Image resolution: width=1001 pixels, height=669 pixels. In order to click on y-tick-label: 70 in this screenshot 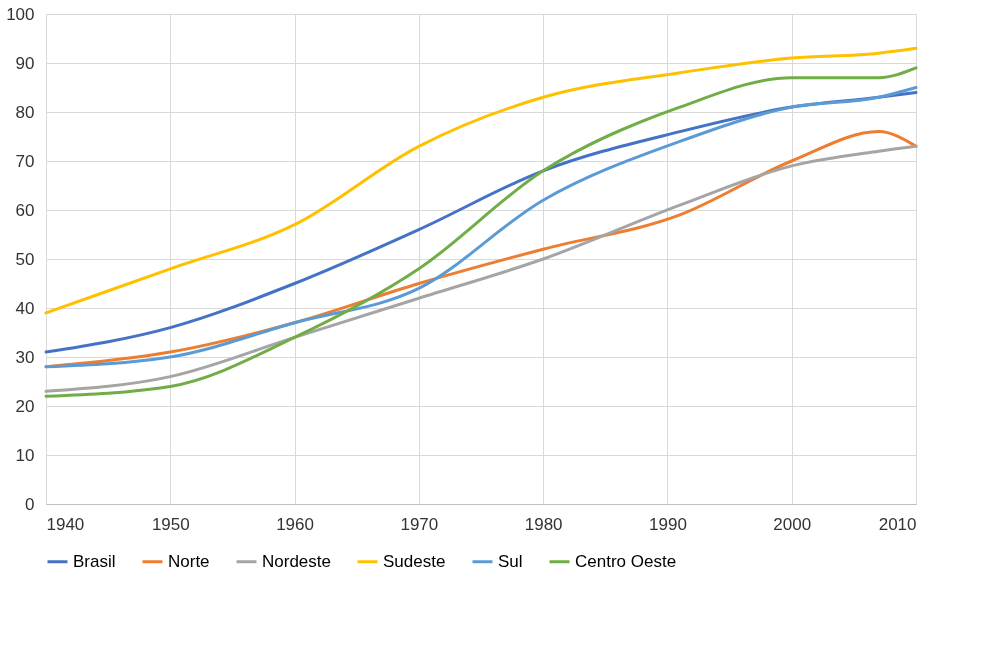, I will do `click(25, 161)`.